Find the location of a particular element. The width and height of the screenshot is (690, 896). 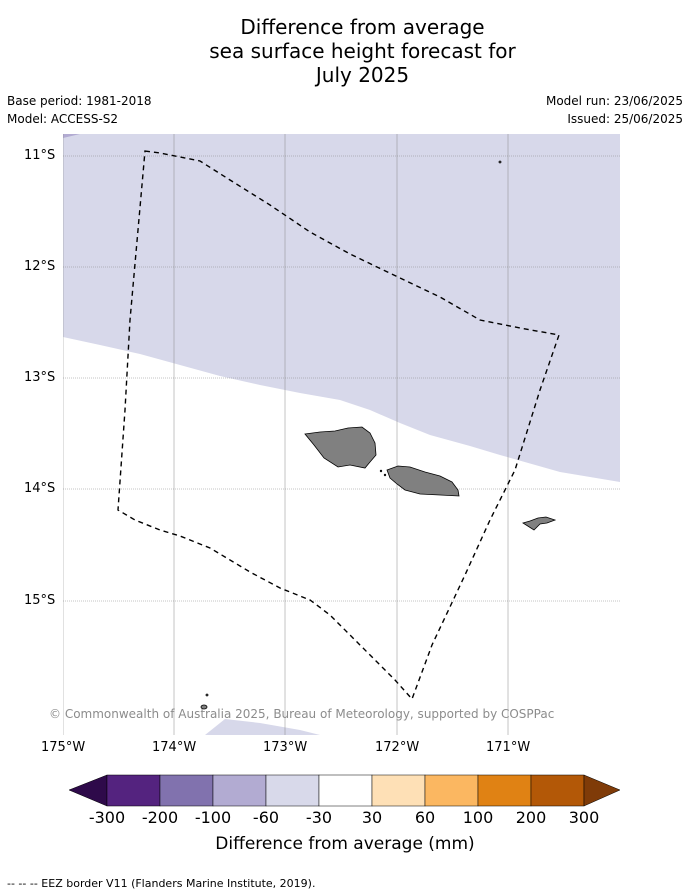

lon-label-175w: 175°W is located at coordinates (63, 747).